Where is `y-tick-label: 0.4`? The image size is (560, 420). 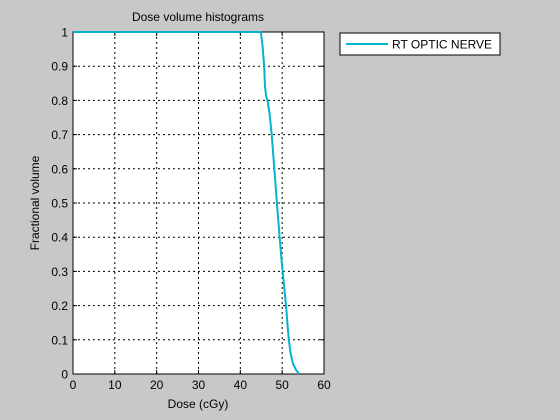 y-tick-label: 0.4 is located at coordinates (59, 238).